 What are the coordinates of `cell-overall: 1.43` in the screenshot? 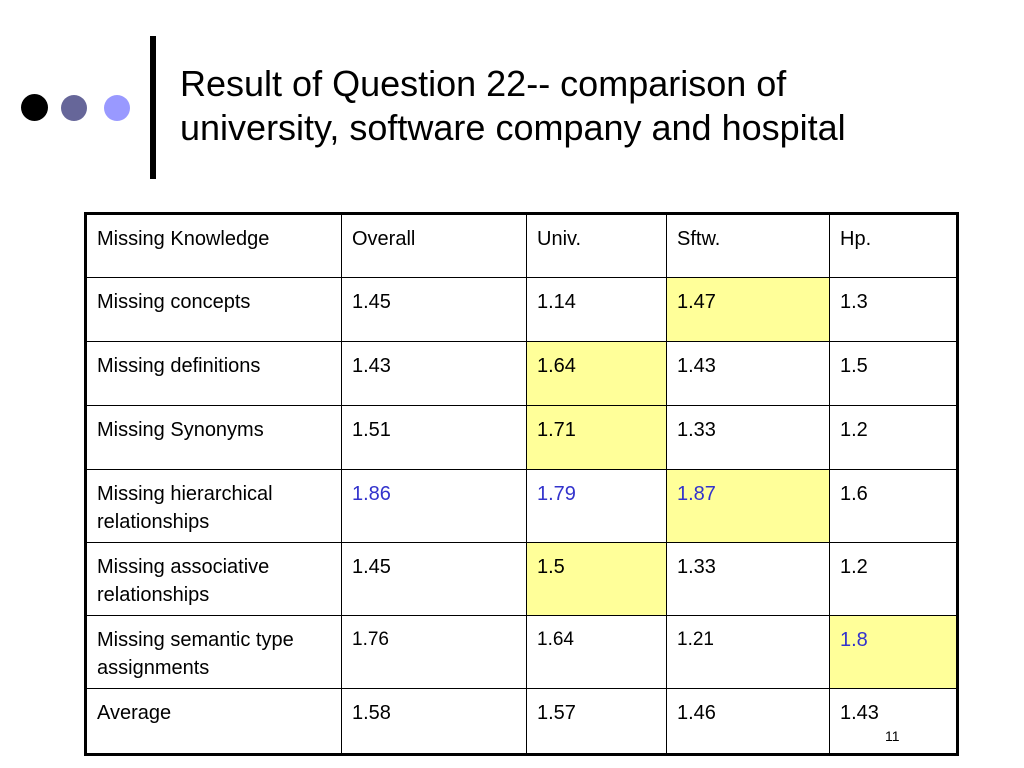 It's located at (434, 373).